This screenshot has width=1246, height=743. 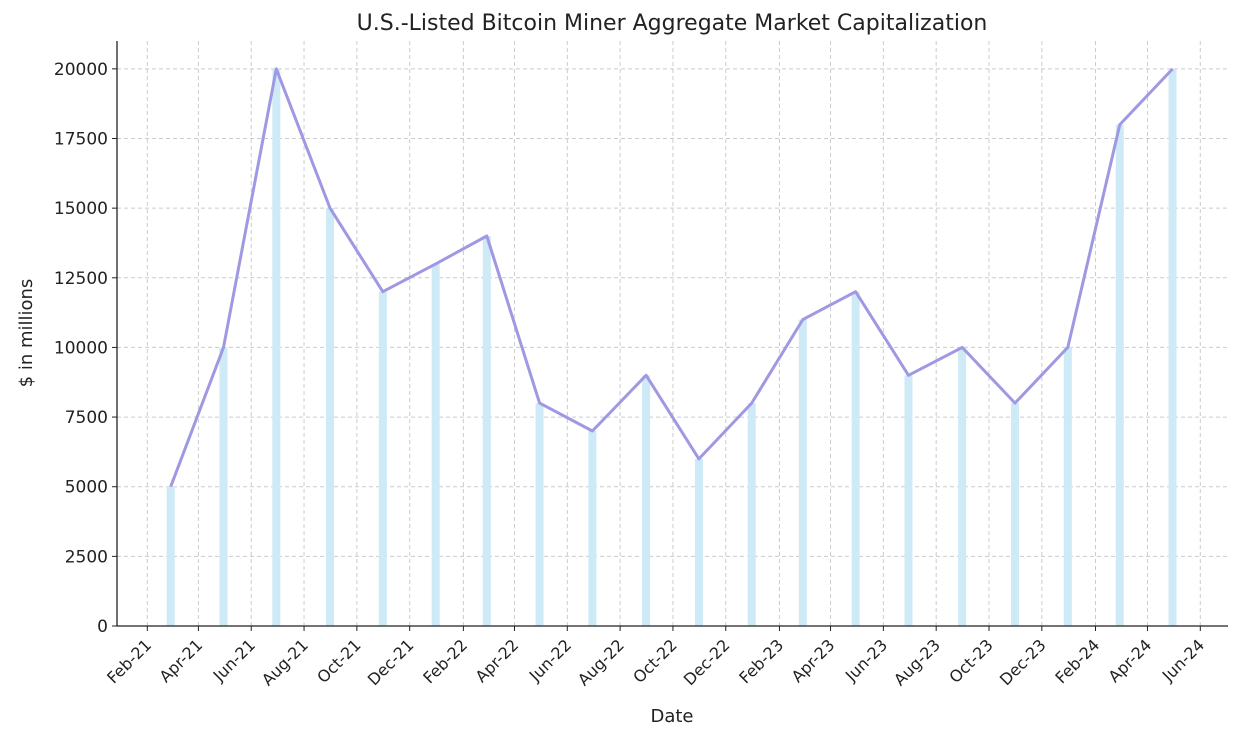 What do you see at coordinates (1183, 660) in the screenshot?
I see `x-tick-label: Jun-24` at bounding box center [1183, 660].